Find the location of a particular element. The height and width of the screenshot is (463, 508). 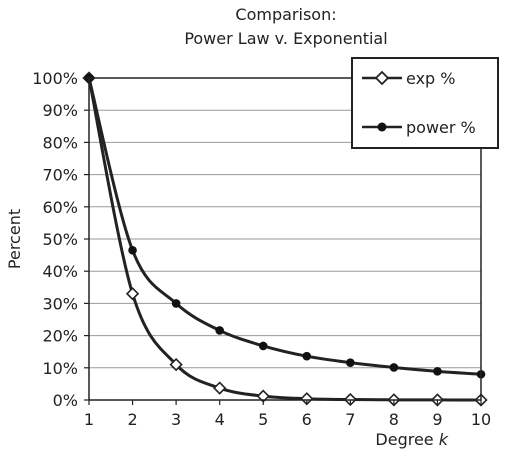

x-tick-label: 7 is located at coordinates (350, 419).